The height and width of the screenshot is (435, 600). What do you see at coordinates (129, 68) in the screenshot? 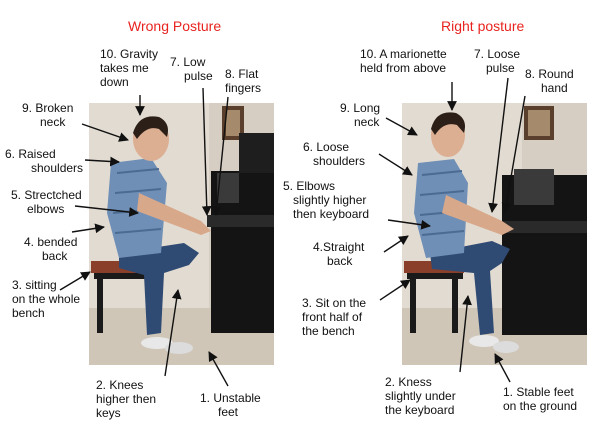
I see `label-gravity: 10. Gravity takes me down` at bounding box center [129, 68].